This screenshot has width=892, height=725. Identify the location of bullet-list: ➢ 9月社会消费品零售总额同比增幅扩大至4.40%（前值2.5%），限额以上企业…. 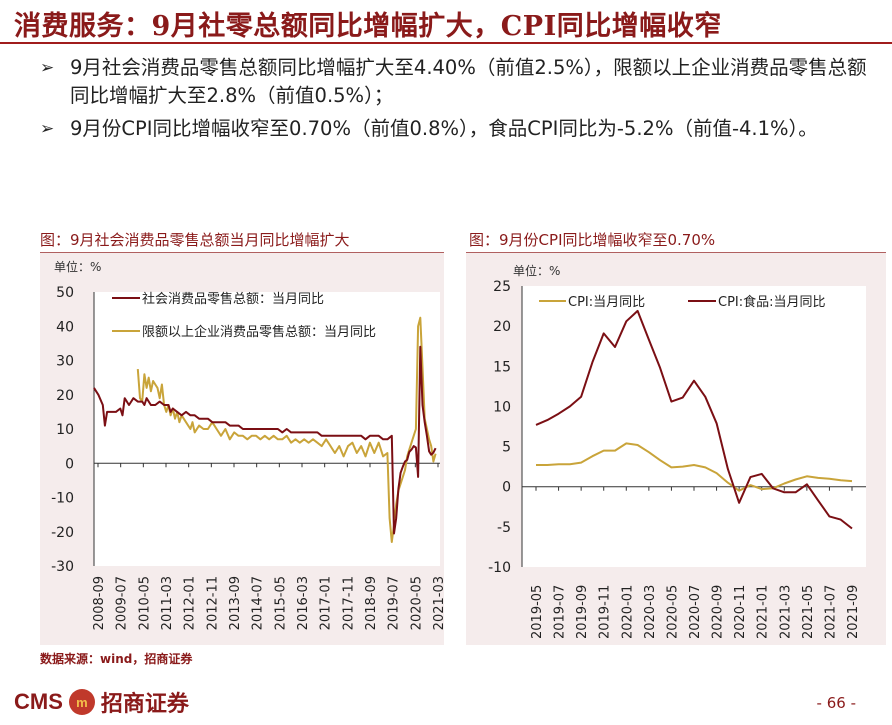
(460, 101).